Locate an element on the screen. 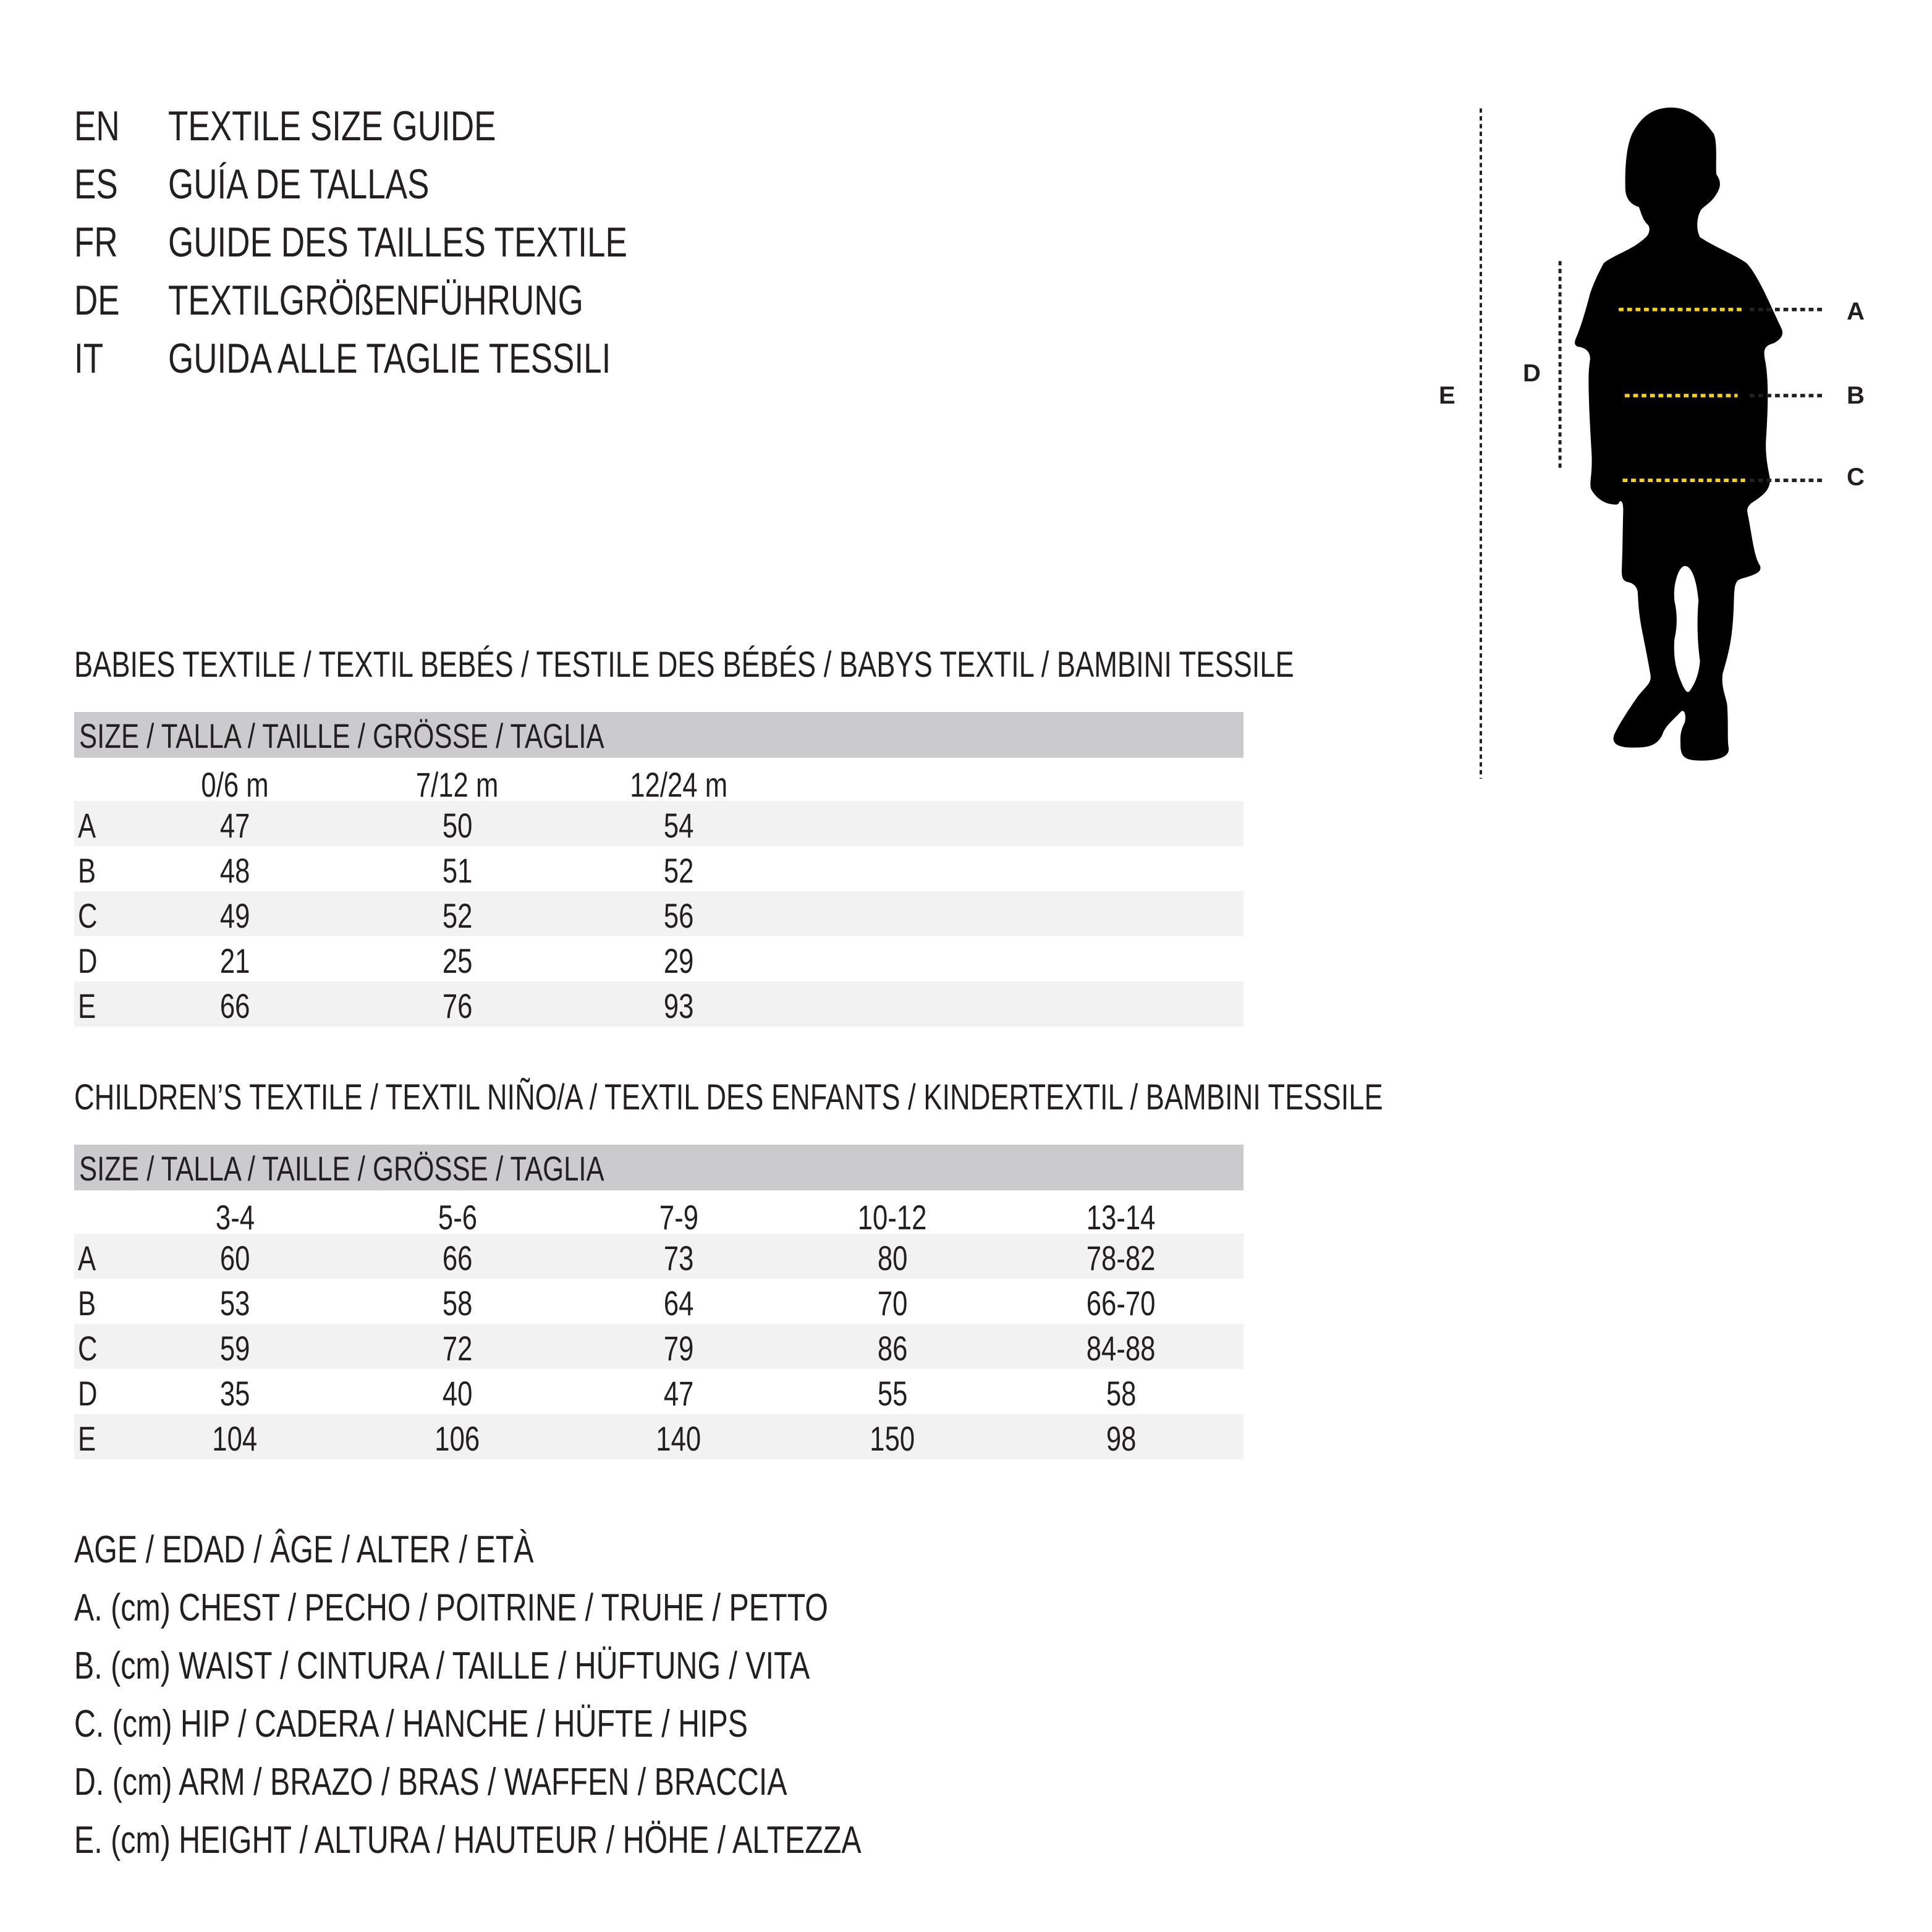  table-cell: 48 is located at coordinates (234, 870).